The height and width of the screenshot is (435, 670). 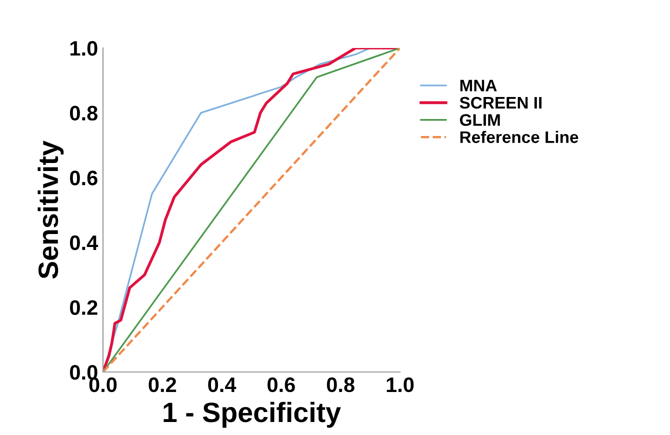 What do you see at coordinates (84, 178) in the screenshot?
I see `y-tick-label: 0.6` at bounding box center [84, 178].